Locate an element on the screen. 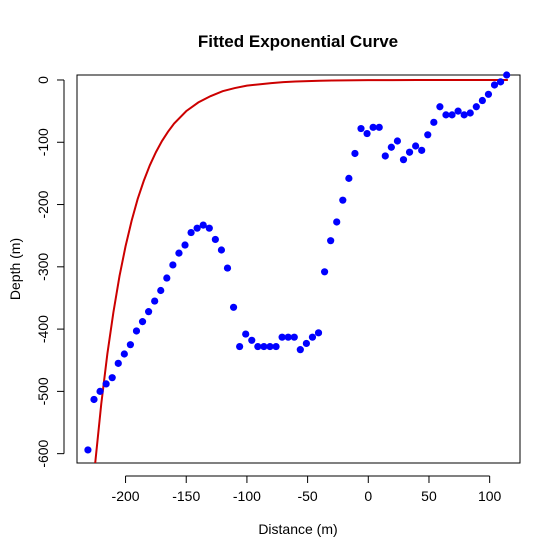  x-axis: -200 -150 -100 -50 0 50 100 is located at coordinates (307, 489).